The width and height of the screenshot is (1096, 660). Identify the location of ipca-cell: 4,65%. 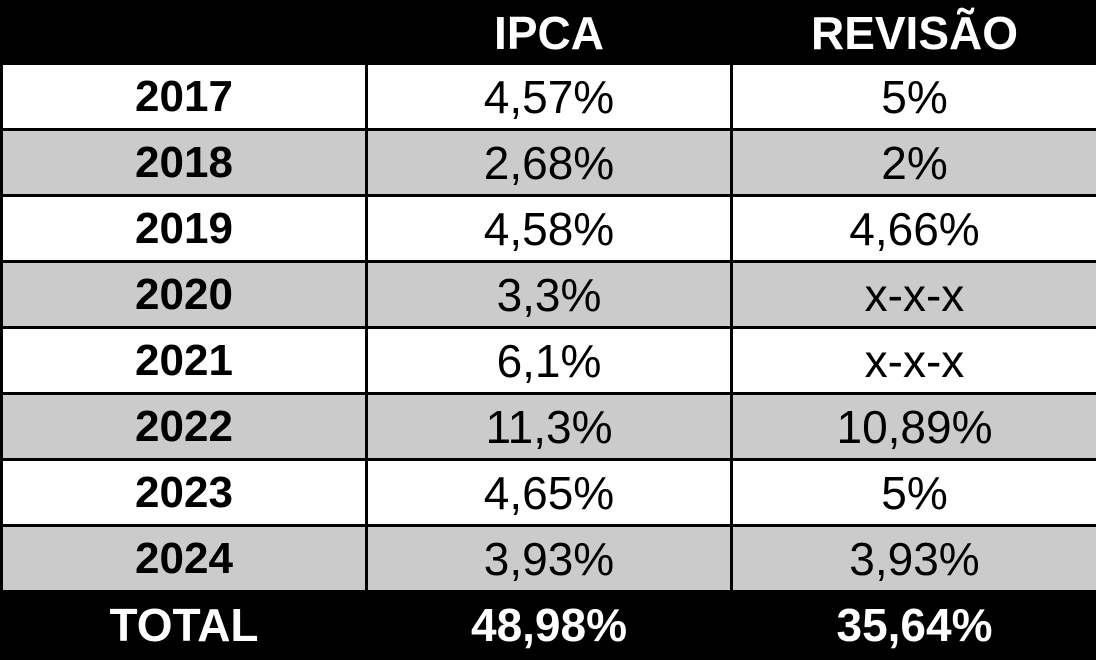
(549, 492).